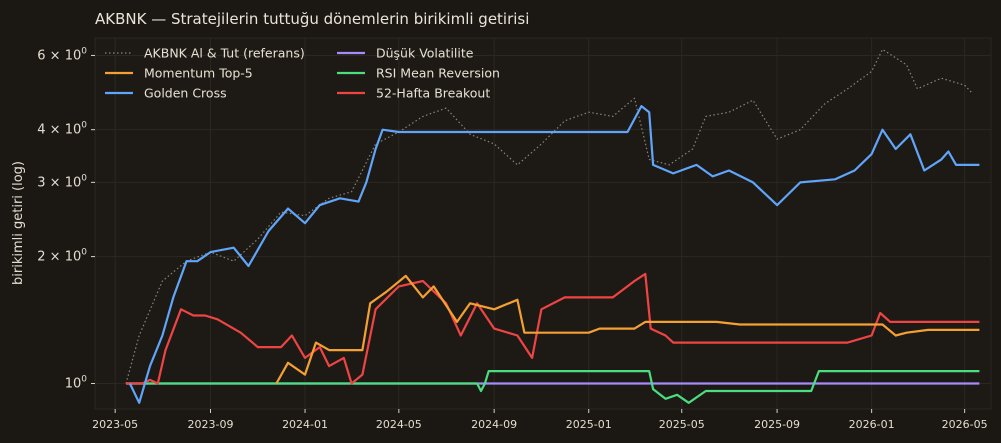 The height and width of the screenshot is (443, 1001). What do you see at coordinates (965, 424) in the screenshot?
I see `x-tick-label: 2026-05` at bounding box center [965, 424].